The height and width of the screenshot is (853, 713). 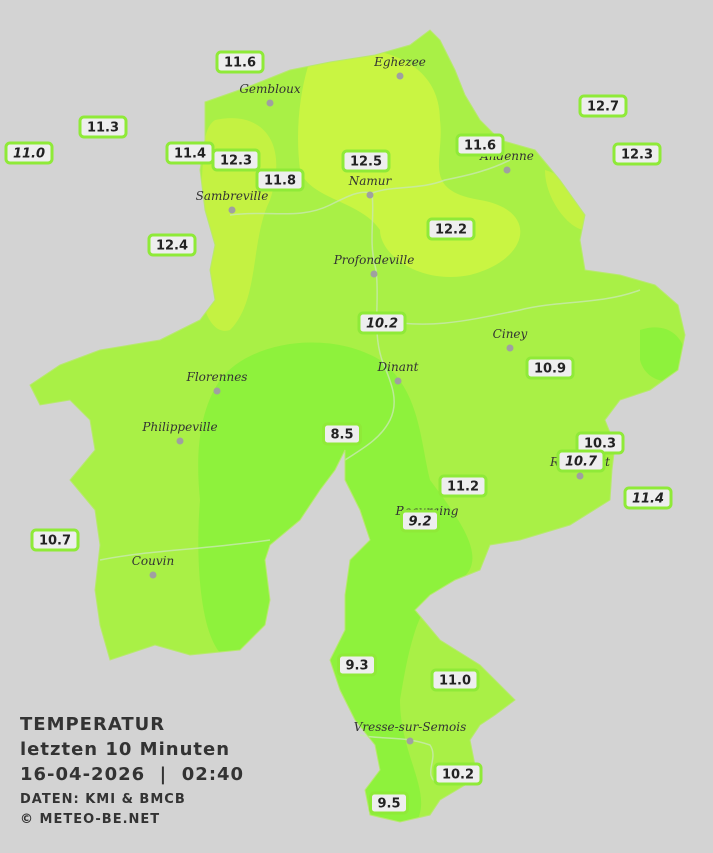 I want to click on station-value: 9.3, so click(x=356, y=666).